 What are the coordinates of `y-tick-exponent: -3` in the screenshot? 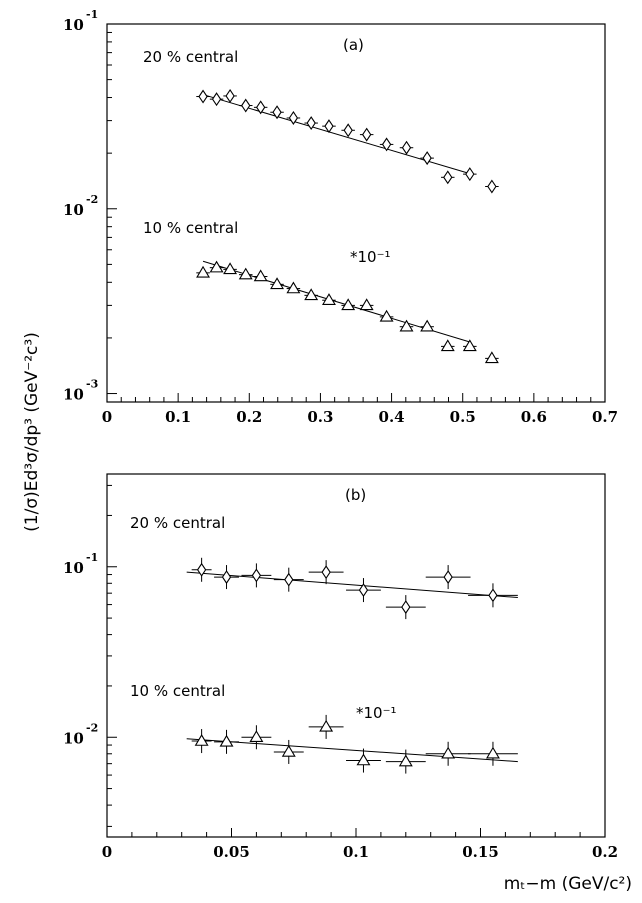 It's located at (92, 384).